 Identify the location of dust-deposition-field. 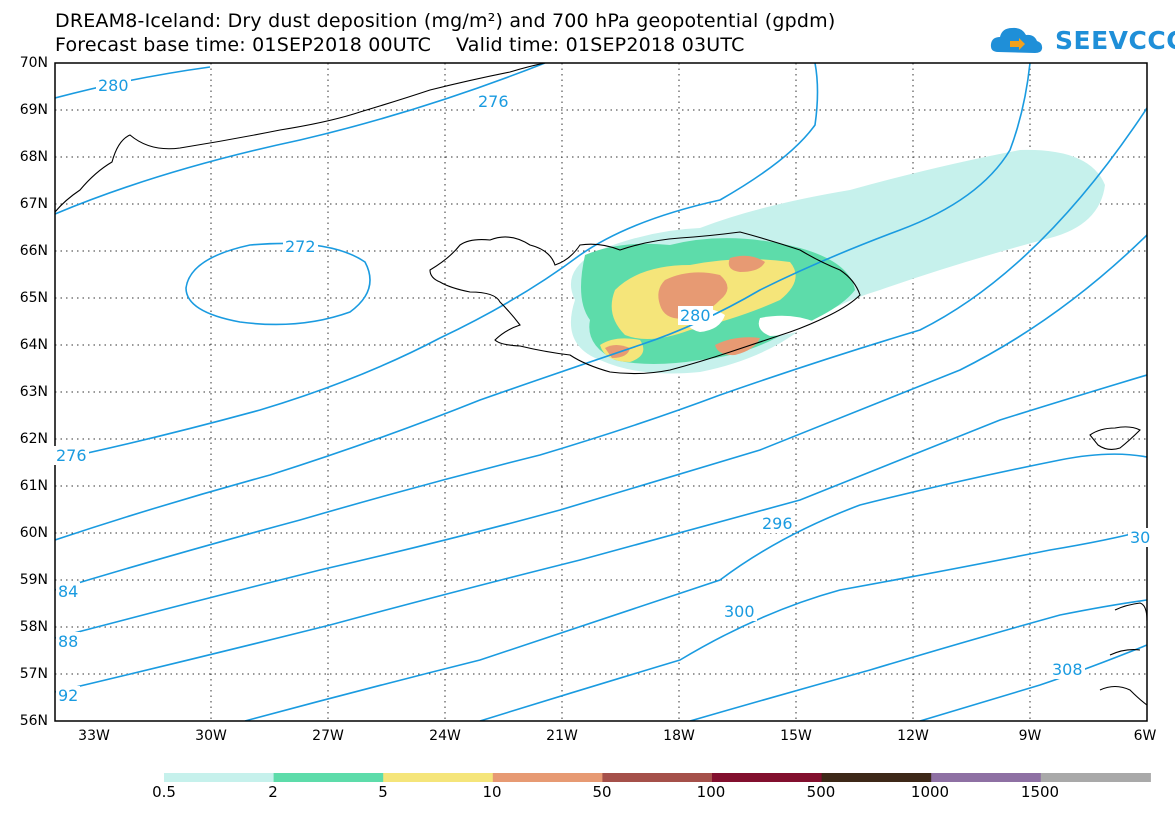
(837, 261).